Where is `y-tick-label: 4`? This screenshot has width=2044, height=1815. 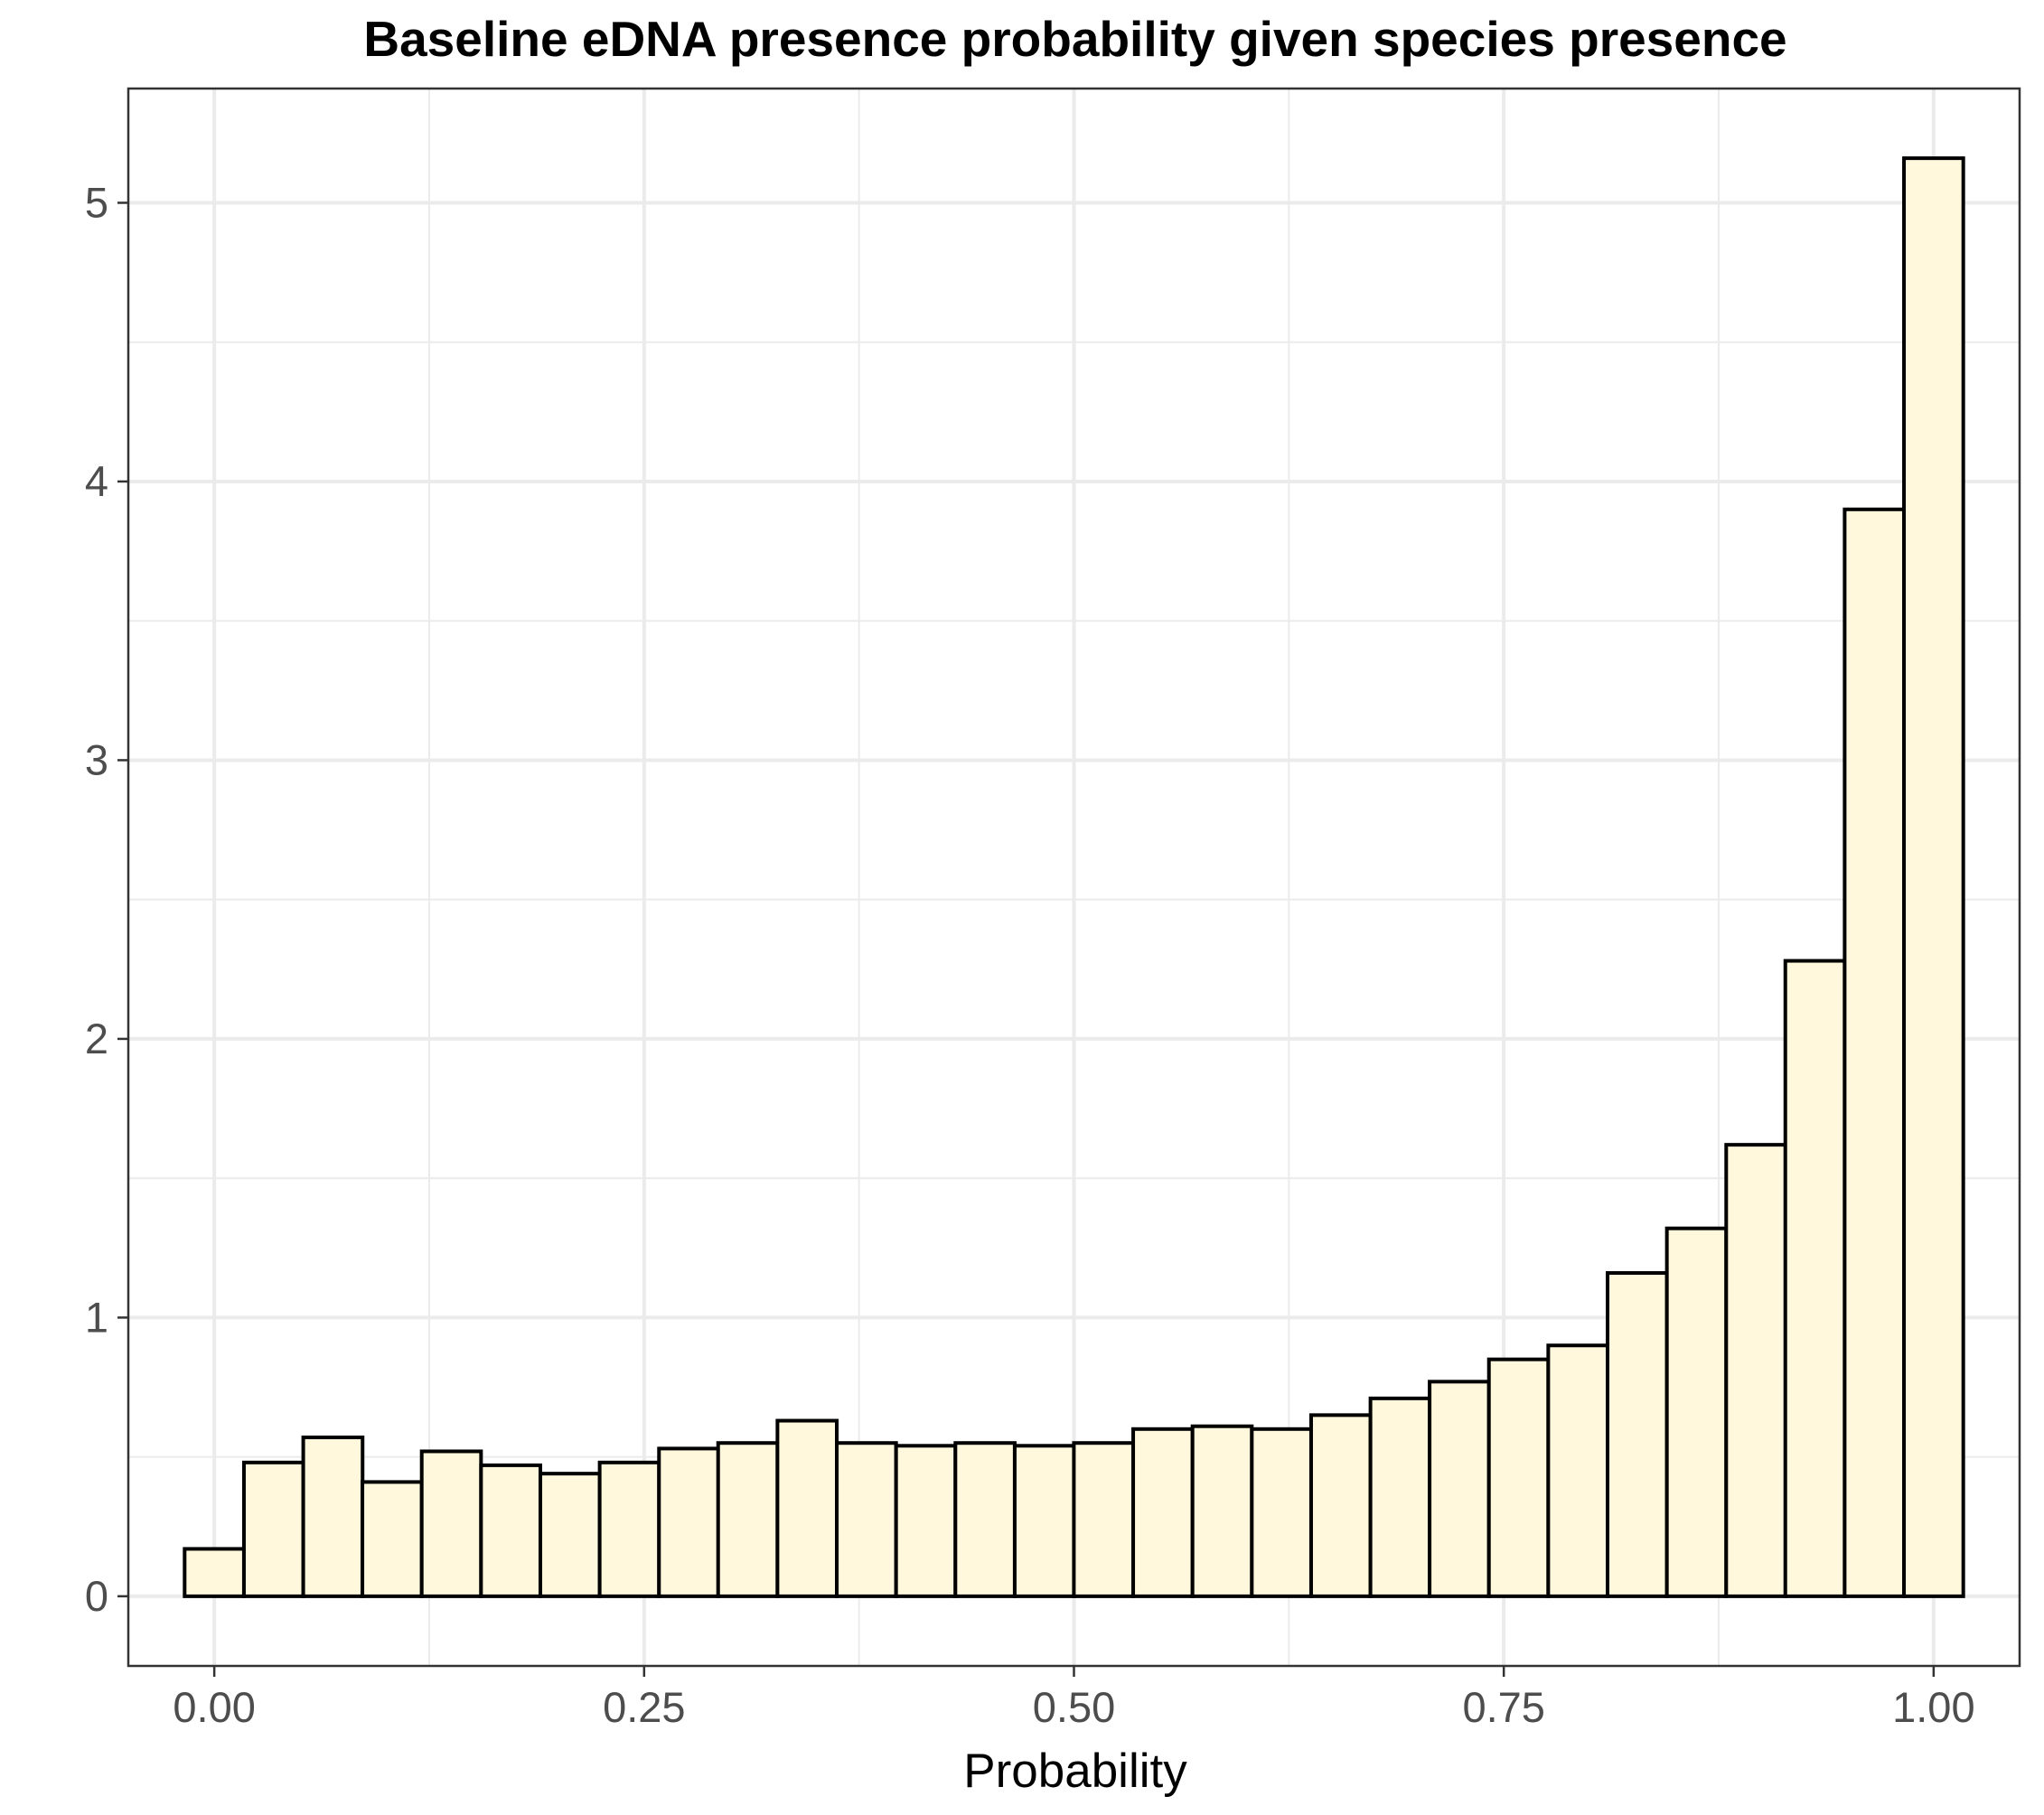 y-tick-label: 4 is located at coordinates (97, 481).